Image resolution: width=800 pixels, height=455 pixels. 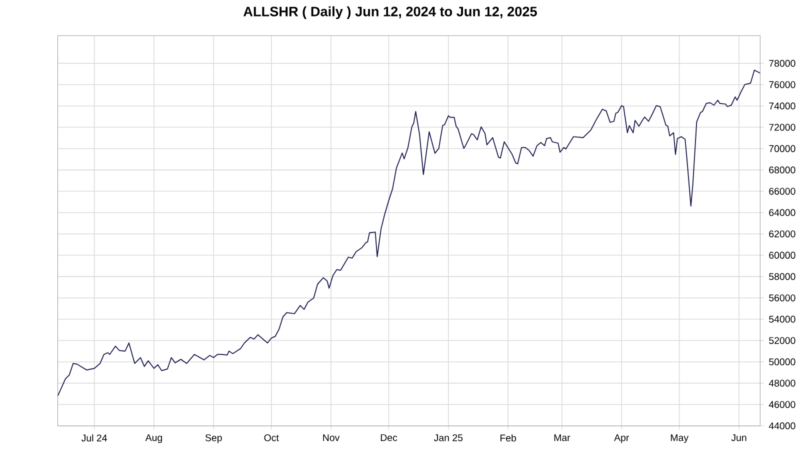 I want to click on y-tick-label: 50000, so click(x=782, y=362).